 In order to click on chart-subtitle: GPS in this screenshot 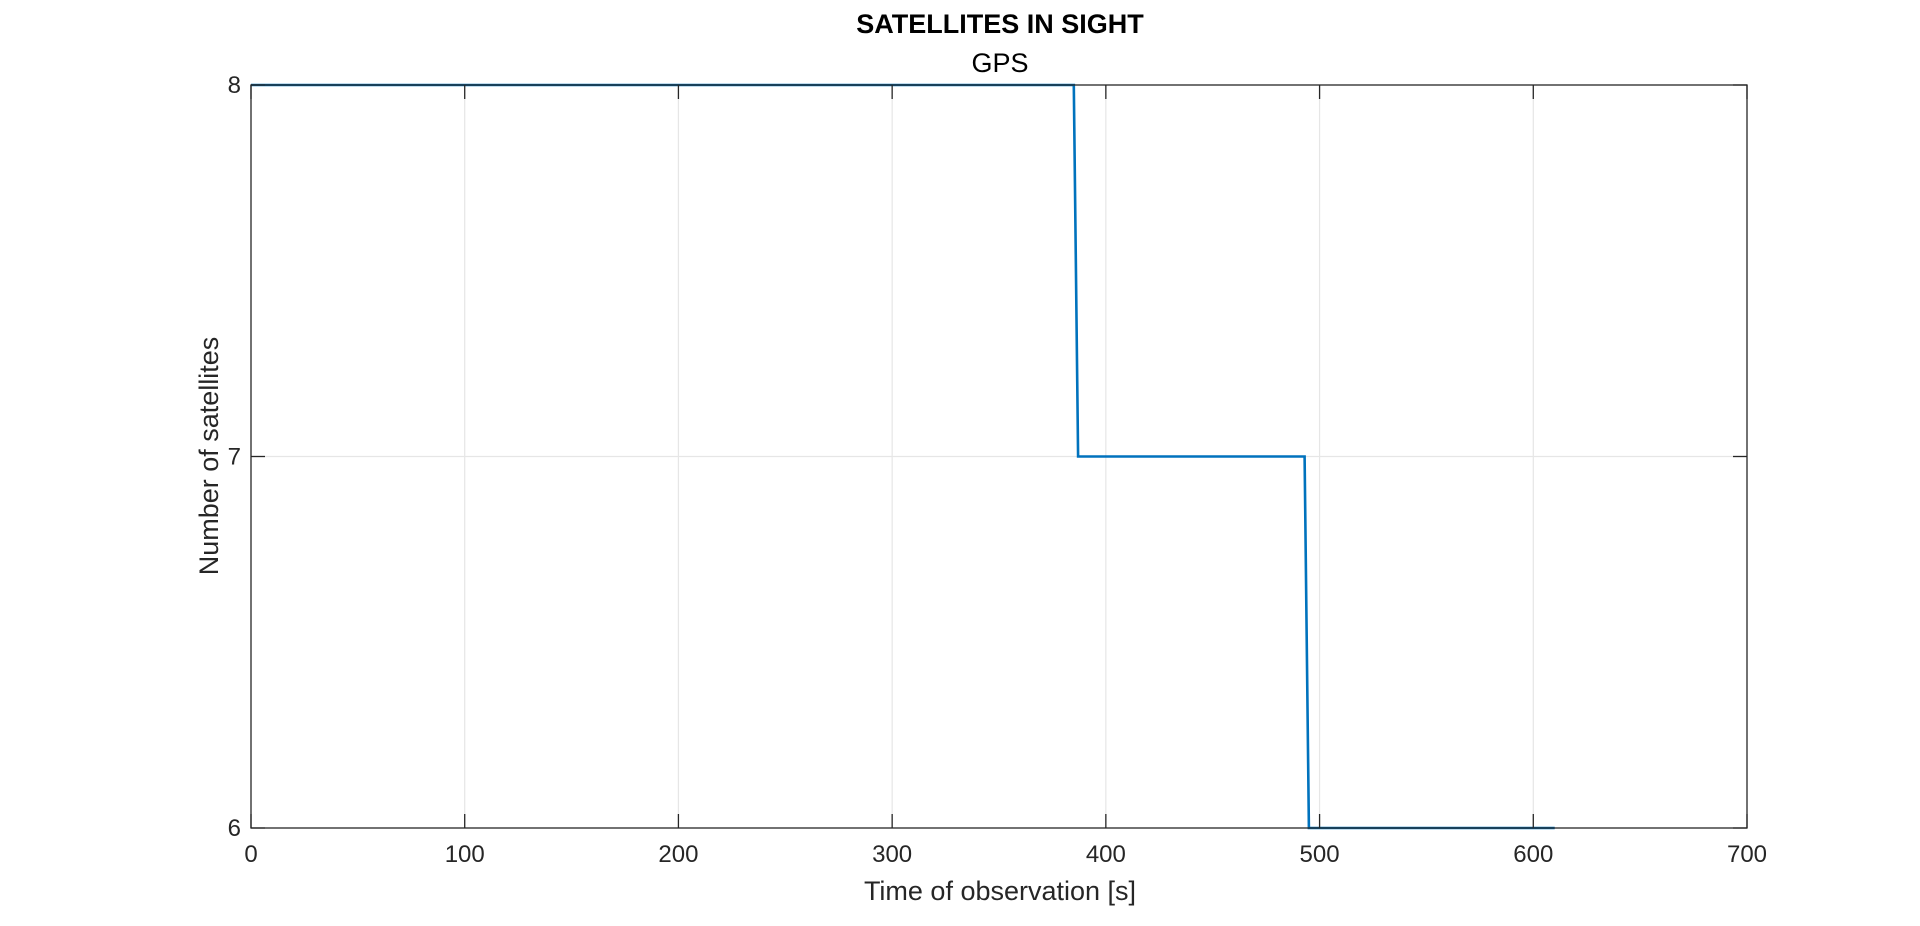, I will do `click(999, 63)`.